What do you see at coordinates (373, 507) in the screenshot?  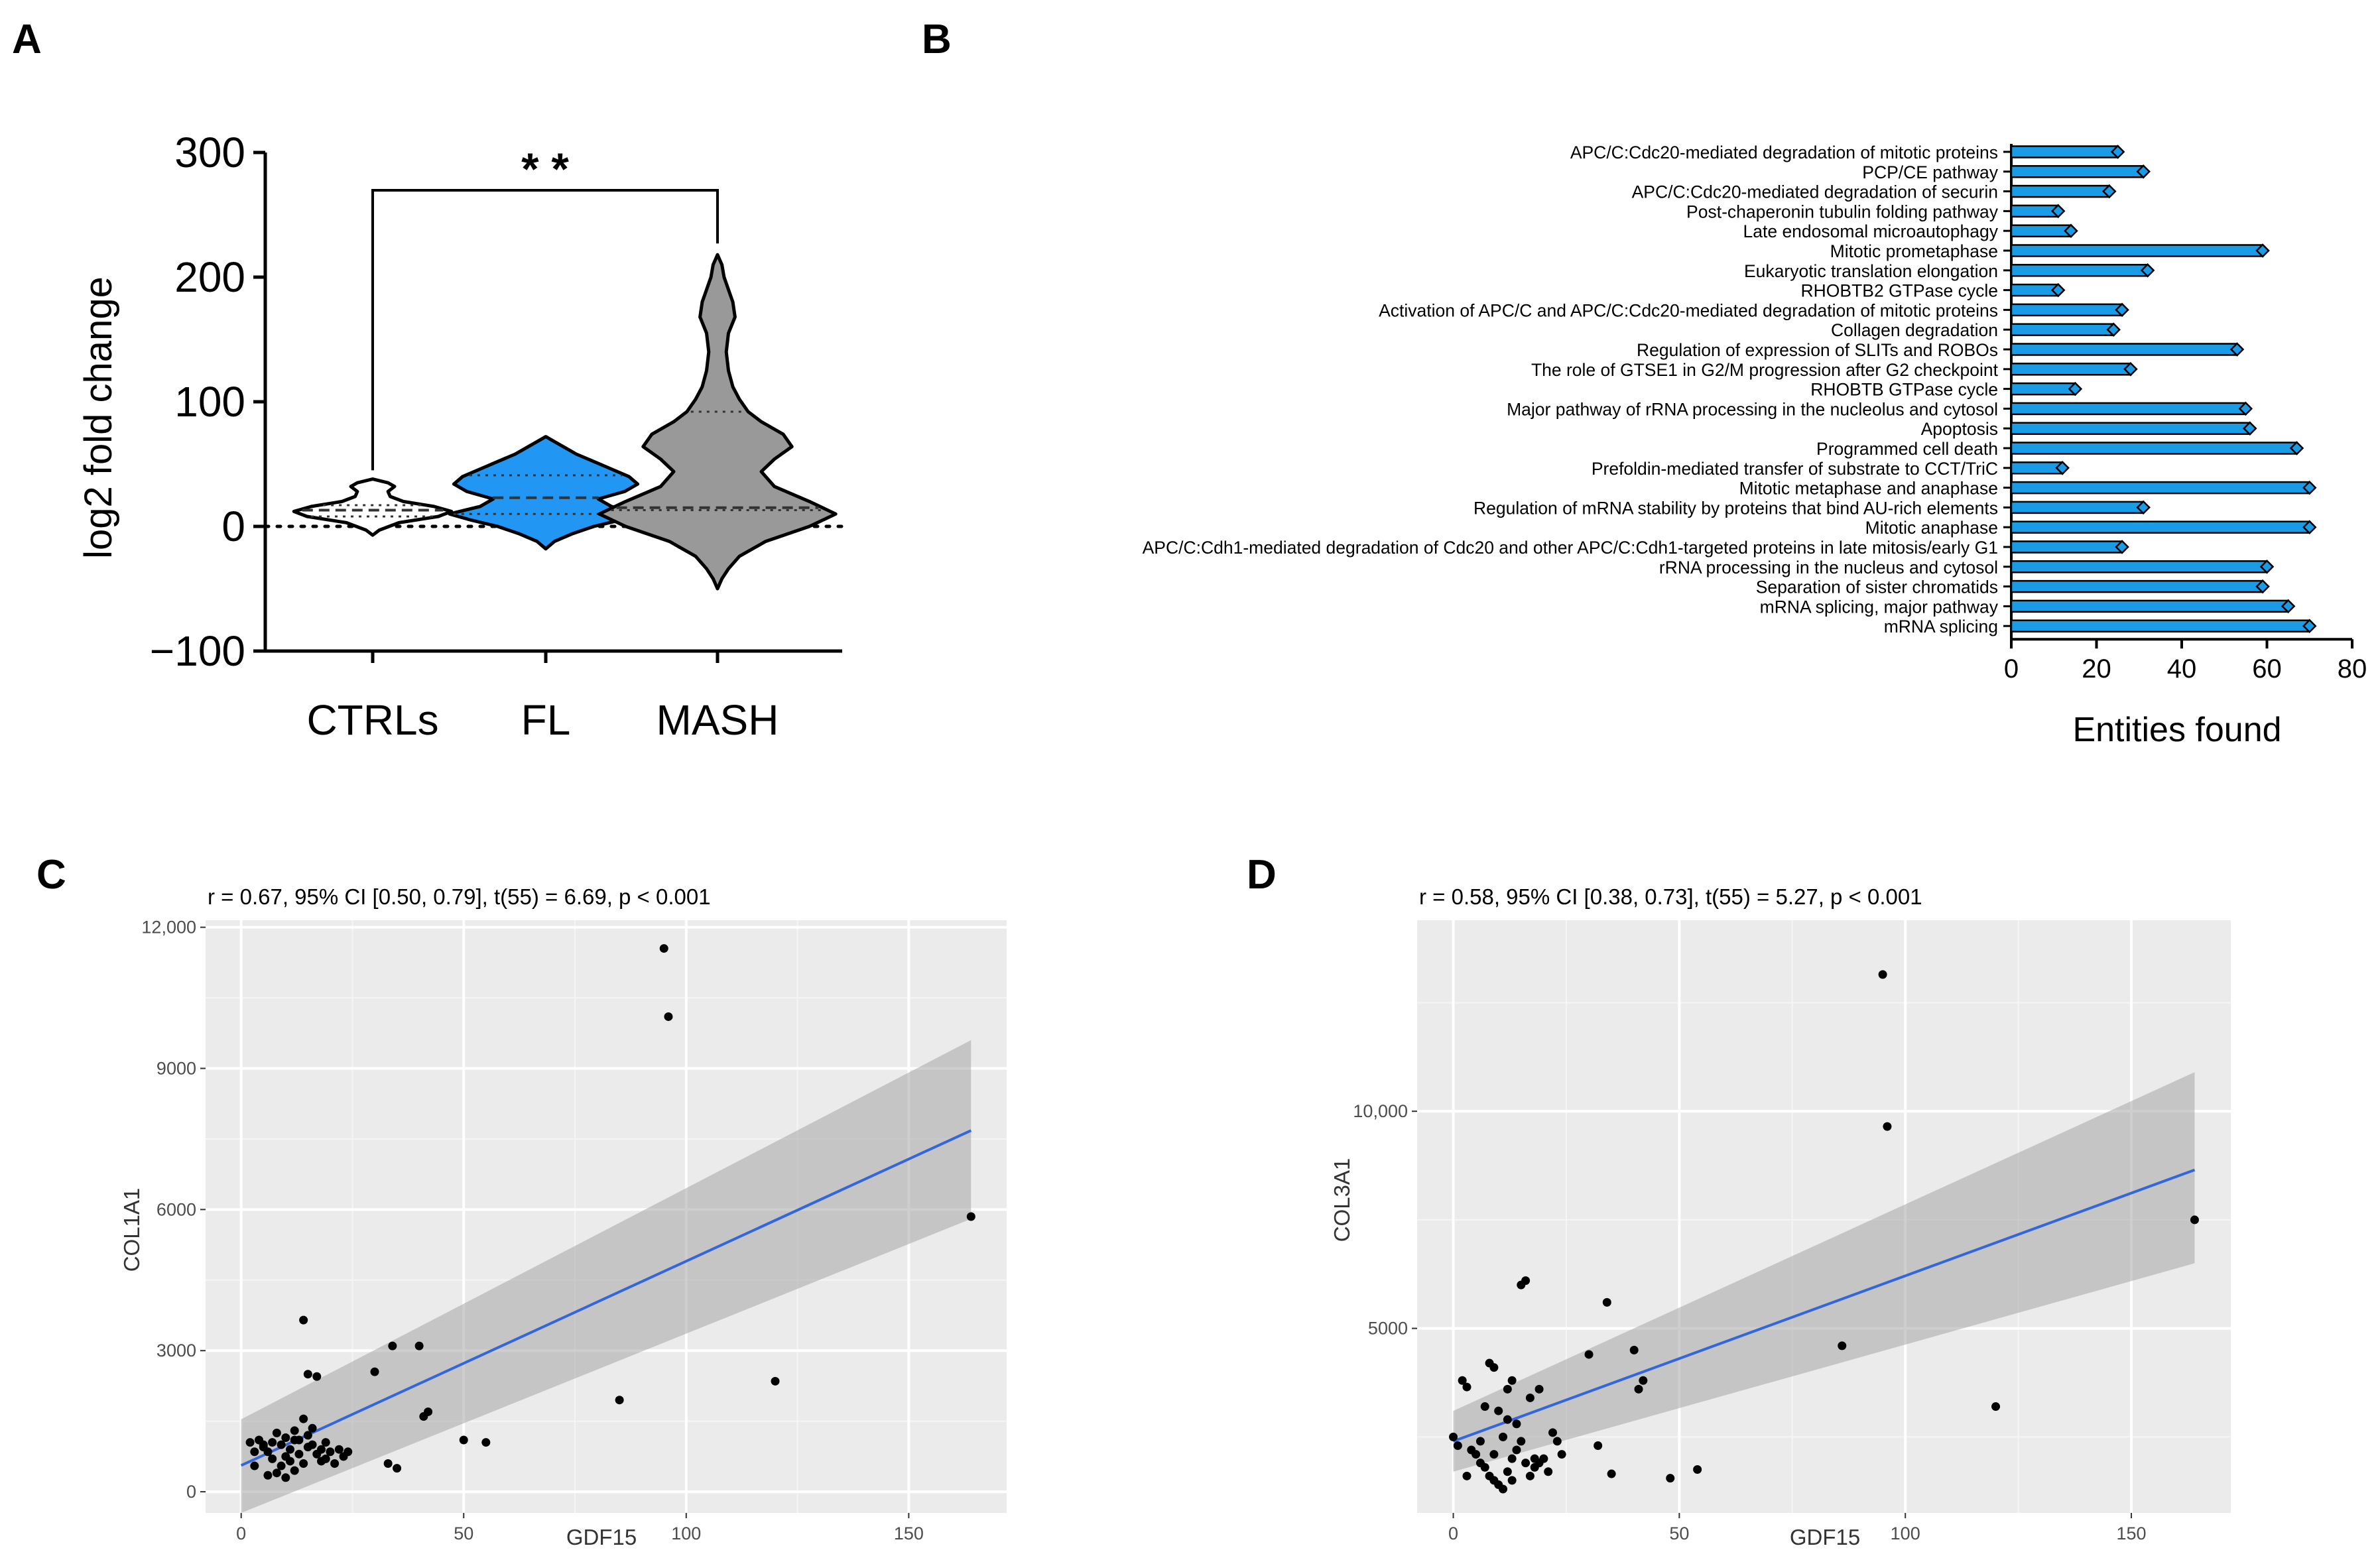 I see `violin-ctrls` at bounding box center [373, 507].